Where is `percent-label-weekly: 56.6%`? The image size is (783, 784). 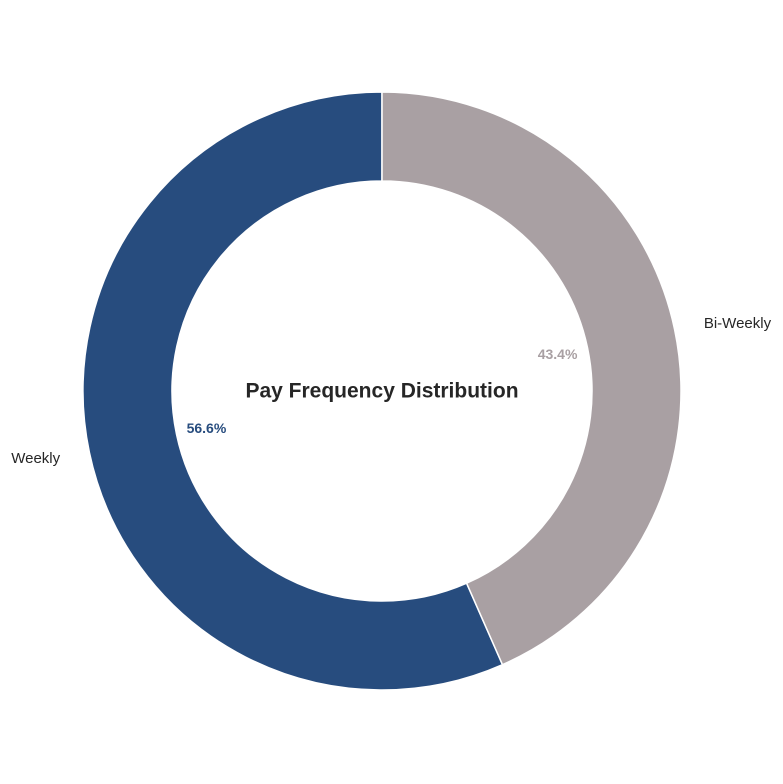 percent-label-weekly: 56.6% is located at coordinates (207, 428).